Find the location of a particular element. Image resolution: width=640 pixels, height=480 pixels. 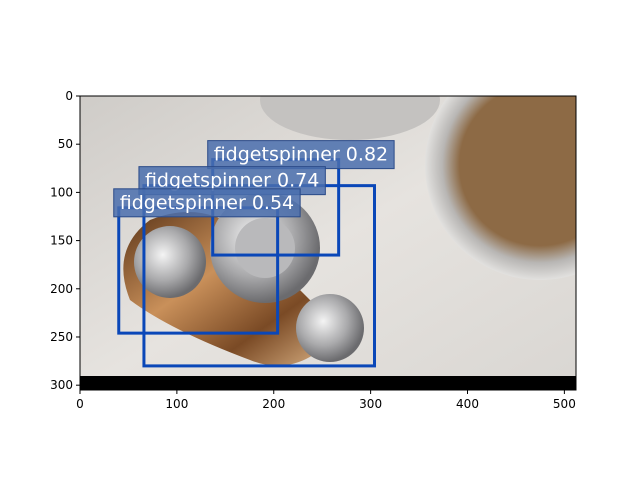

box-label: fidgetspinner 0.54 is located at coordinates (207, 203).